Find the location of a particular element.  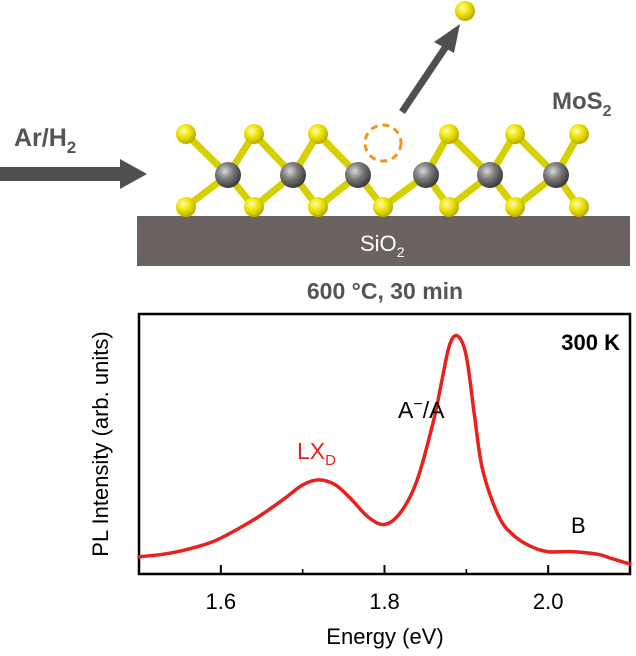

annotation-b-exciton: B is located at coordinates (578, 525).